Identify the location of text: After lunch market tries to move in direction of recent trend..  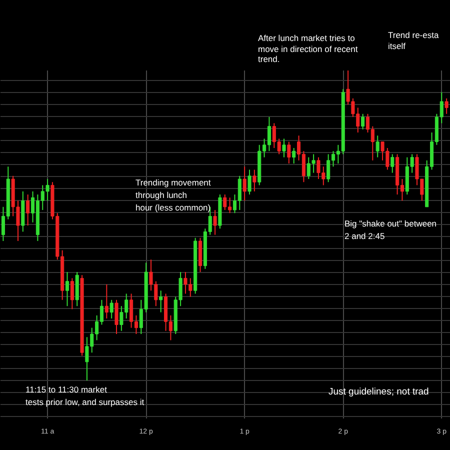
(308, 49).